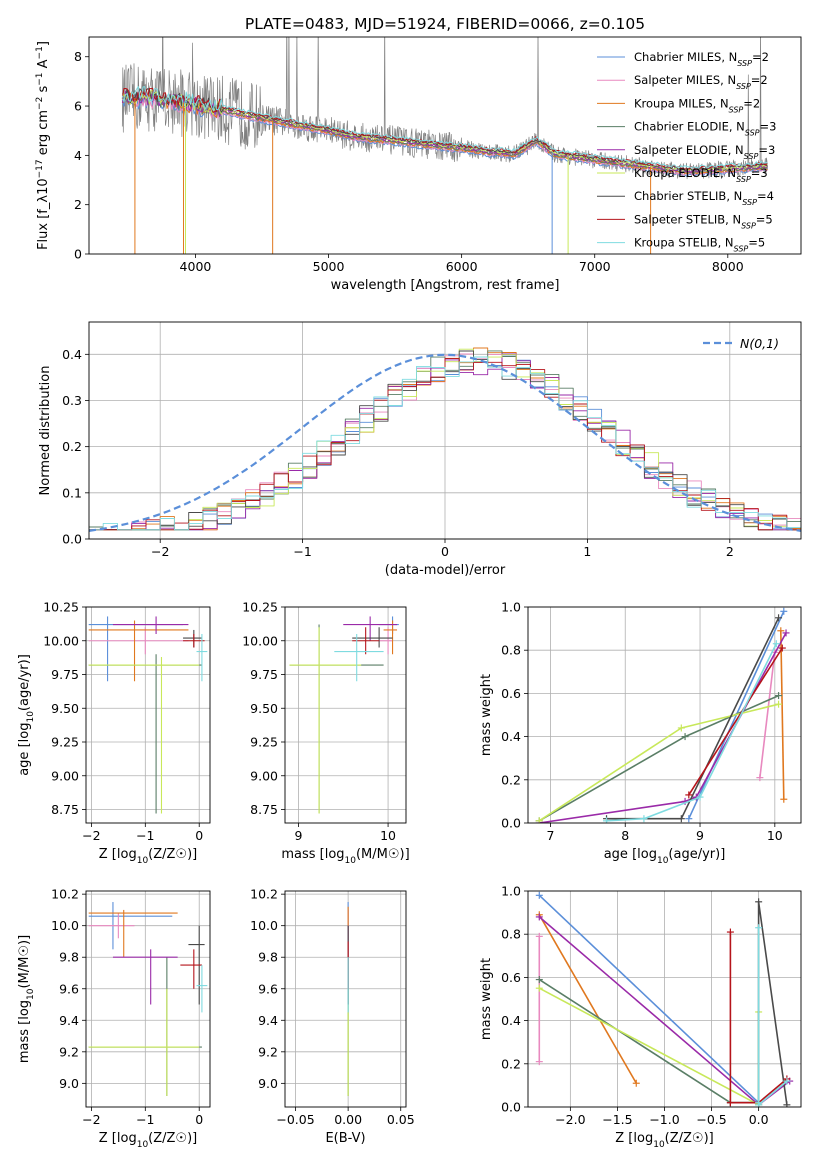 This screenshot has height=1170, width=819. I want to click on y-axis-label: mass weight, so click(486, 999).